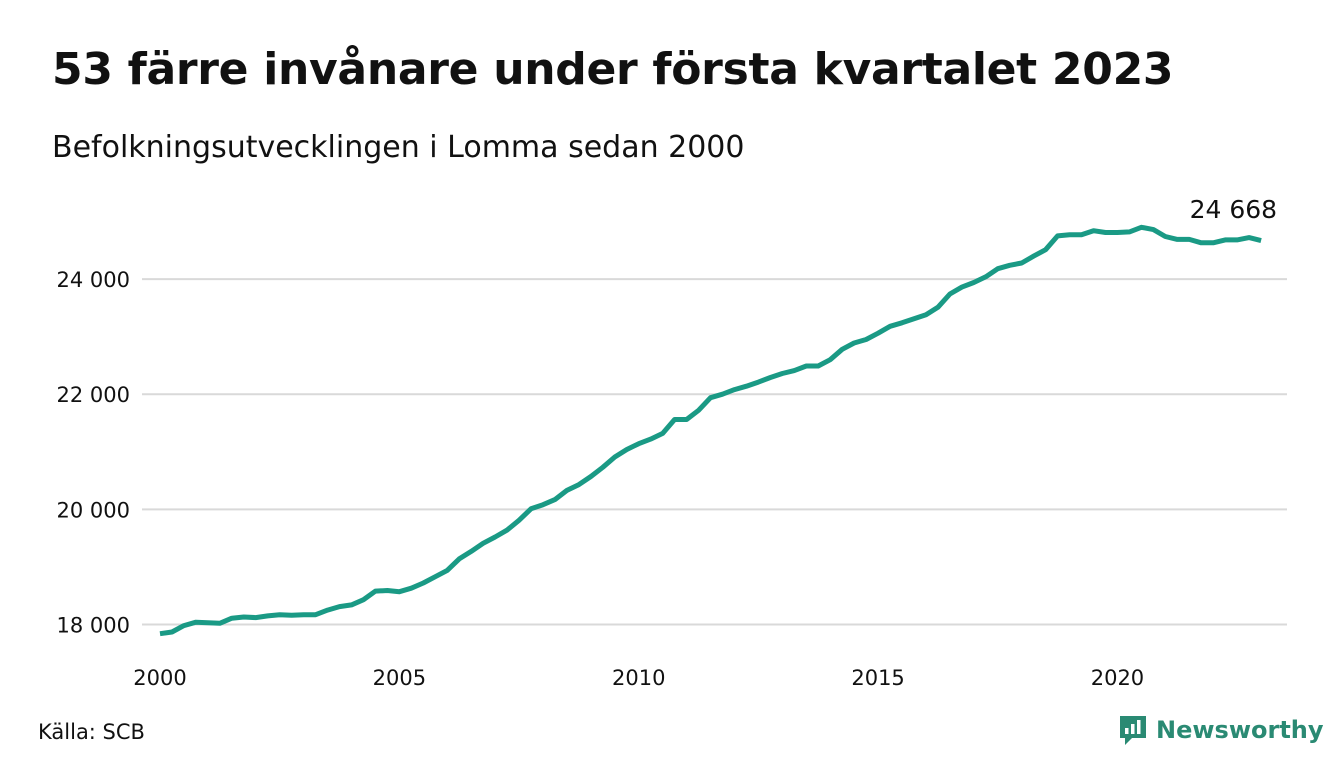 This screenshot has width=1340, height=780. Describe the element at coordinates (159, 678) in the screenshot. I see `x-tick-label: 2000` at that location.